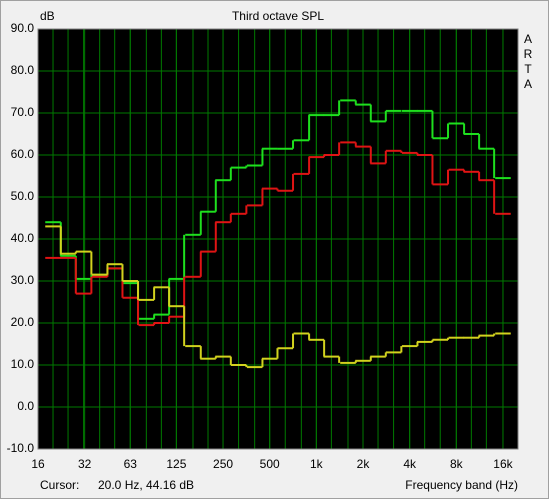  Describe the element at coordinates (364, 464) in the screenshot. I see `x-tick-label: 2k` at that location.